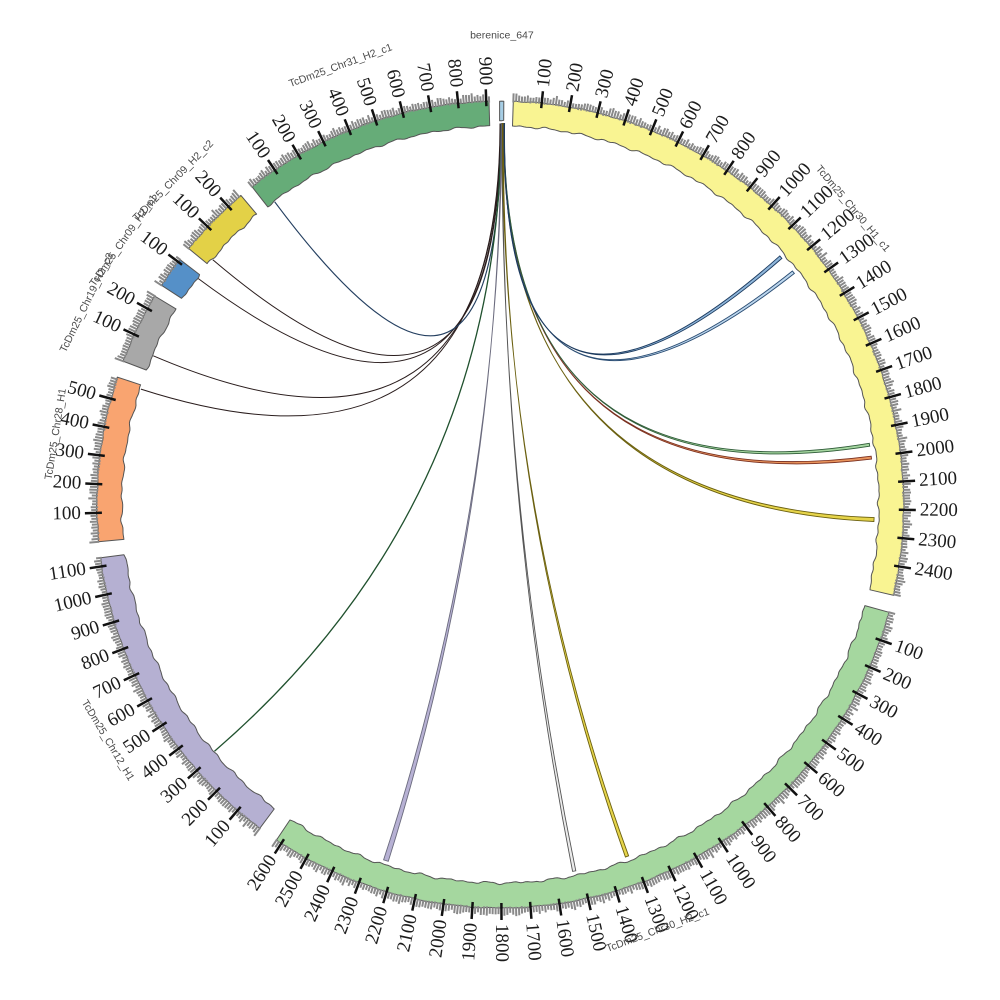 The image size is (1000, 1000). What do you see at coordinates (69, 452) in the screenshot?
I see `svg-text: 300` at bounding box center [69, 452].